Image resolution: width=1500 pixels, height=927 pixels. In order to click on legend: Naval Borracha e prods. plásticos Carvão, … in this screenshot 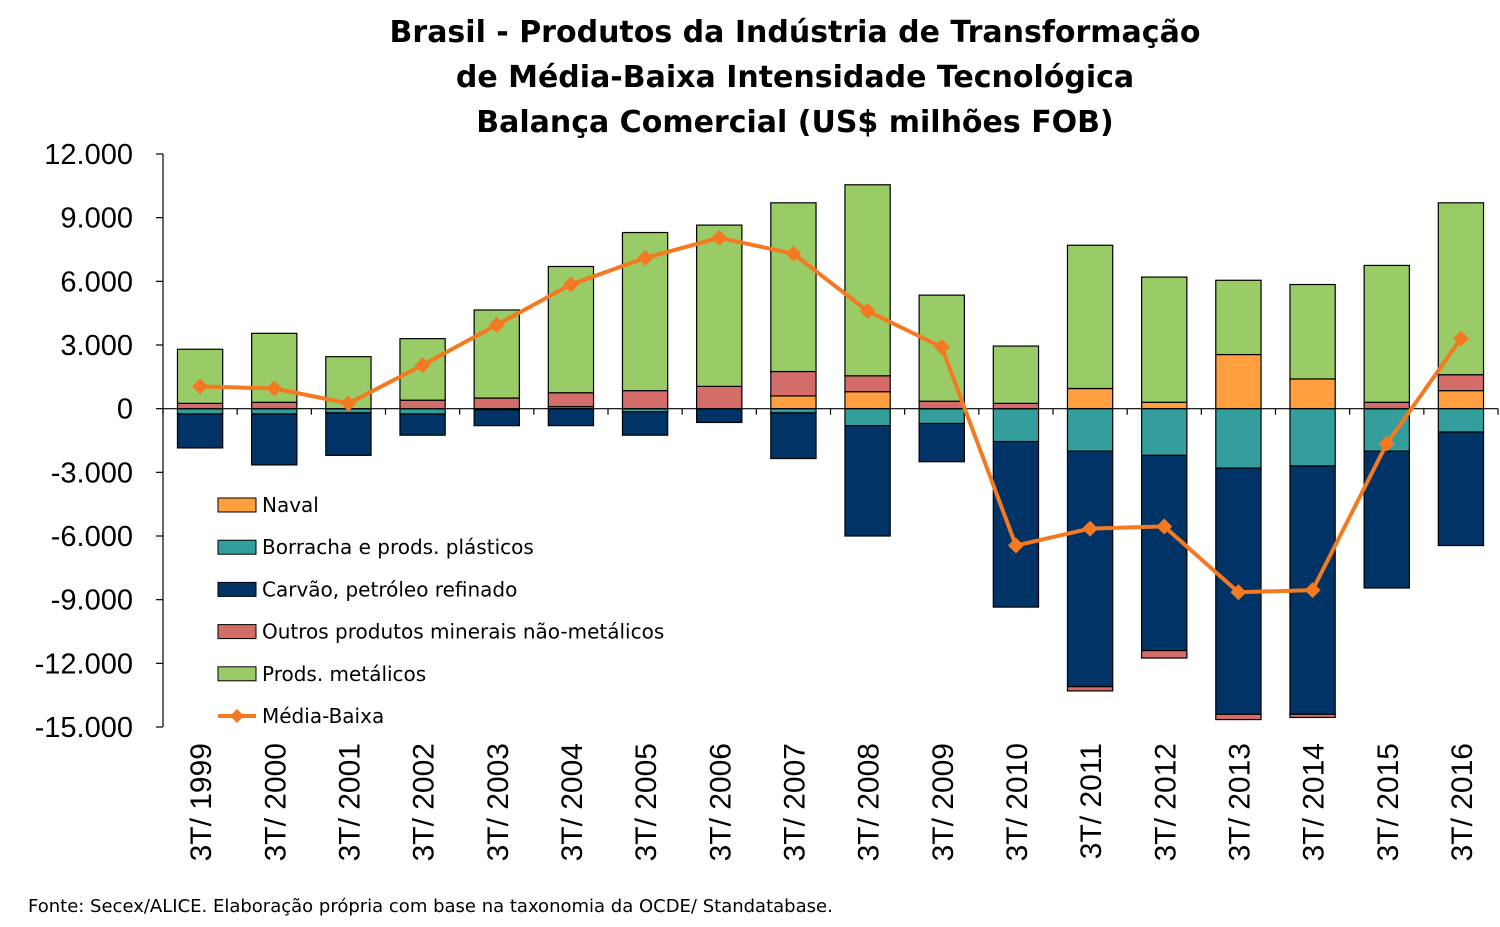, I will do `click(440, 610)`.